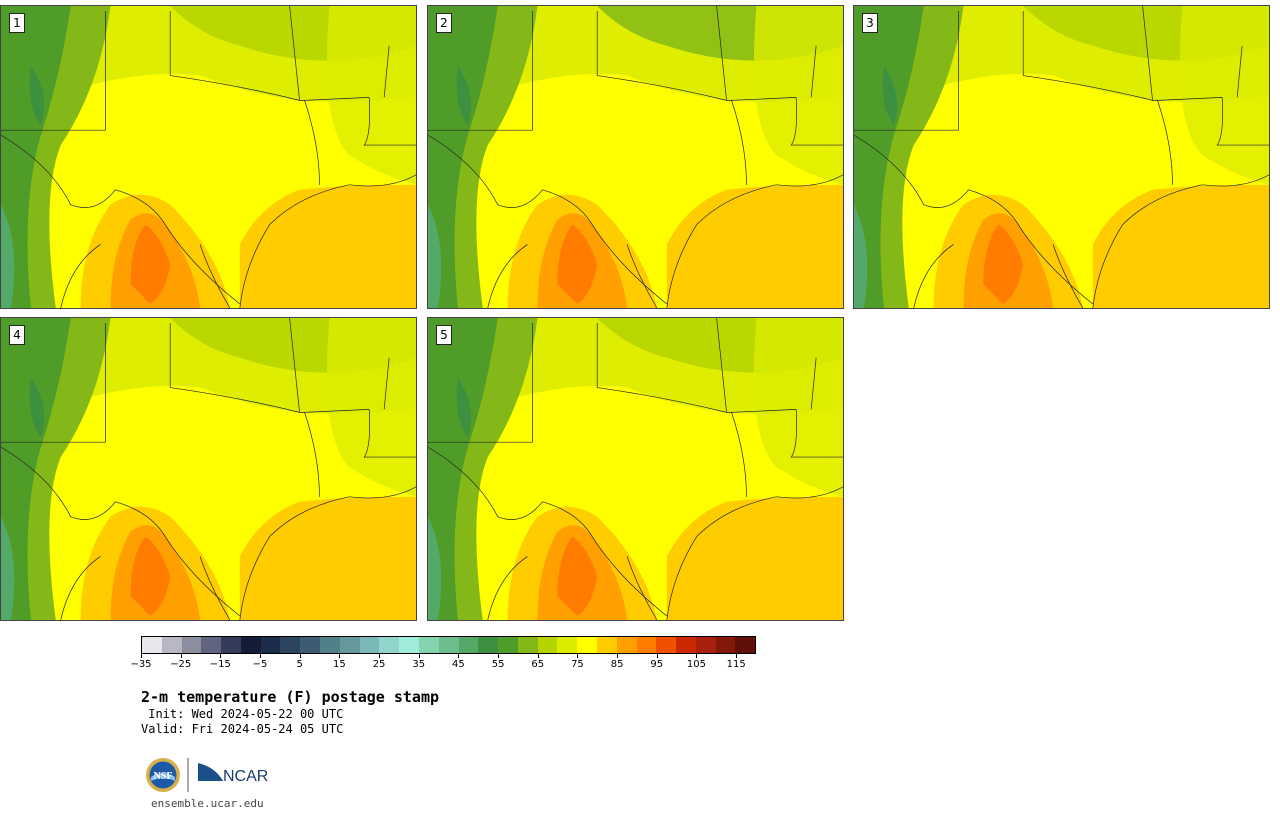  I want to click on colorbar-tick-label: 75, so click(577, 664).